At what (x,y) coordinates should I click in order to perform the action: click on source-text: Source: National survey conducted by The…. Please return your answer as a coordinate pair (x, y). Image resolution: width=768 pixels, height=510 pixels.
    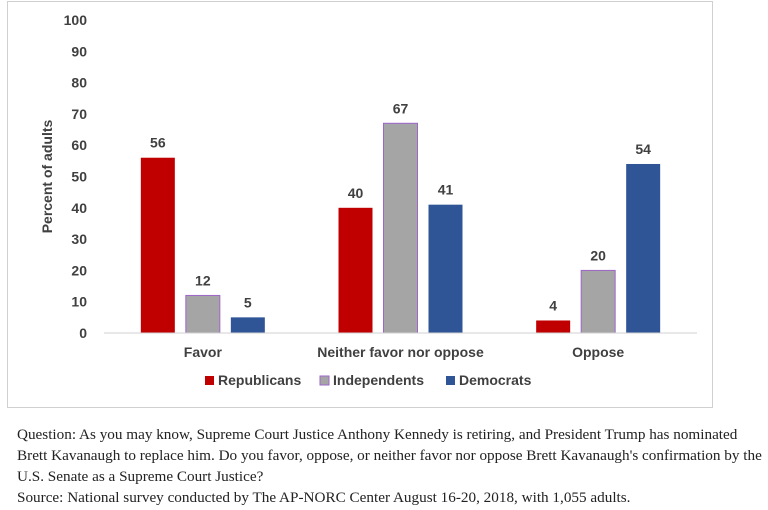
    Looking at the image, I should click on (324, 497).